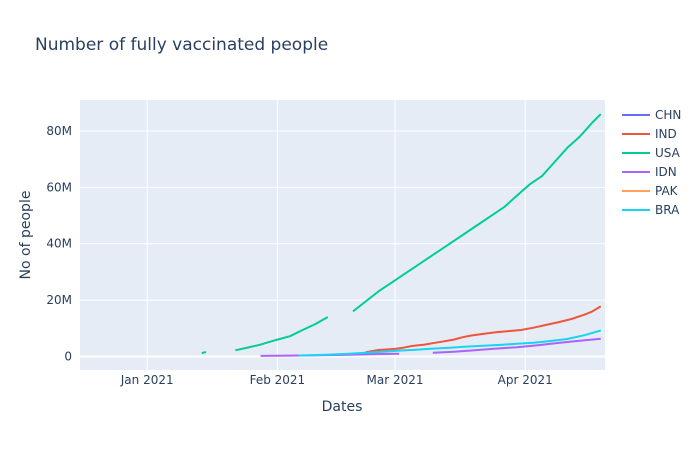  What do you see at coordinates (666, 172) in the screenshot?
I see `legend-label-idn: IDN` at bounding box center [666, 172].